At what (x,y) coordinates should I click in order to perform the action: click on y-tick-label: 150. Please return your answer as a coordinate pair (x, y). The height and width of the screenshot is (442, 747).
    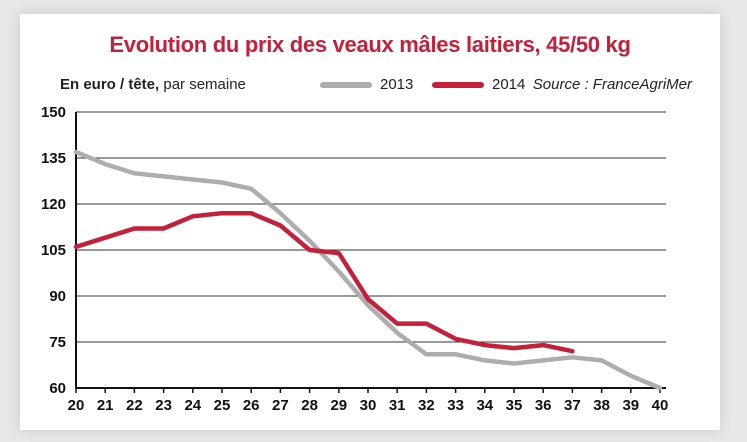
    Looking at the image, I should click on (53, 112).